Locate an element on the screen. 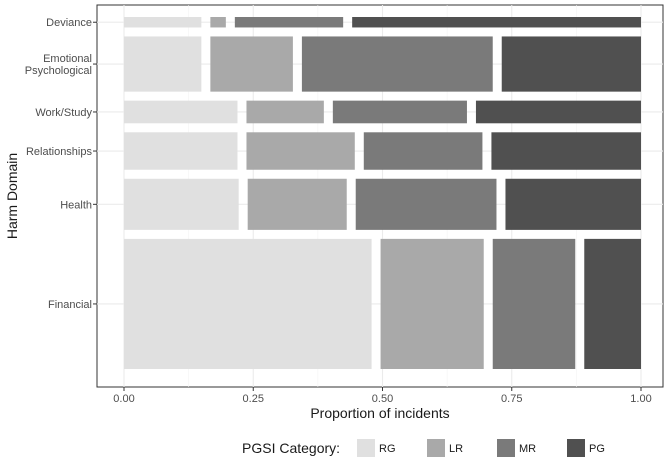  tile-health-rg is located at coordinates (181, 204).